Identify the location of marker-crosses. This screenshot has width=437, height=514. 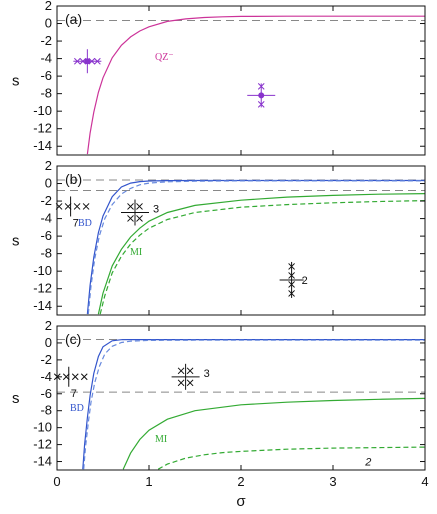
(87, 61).